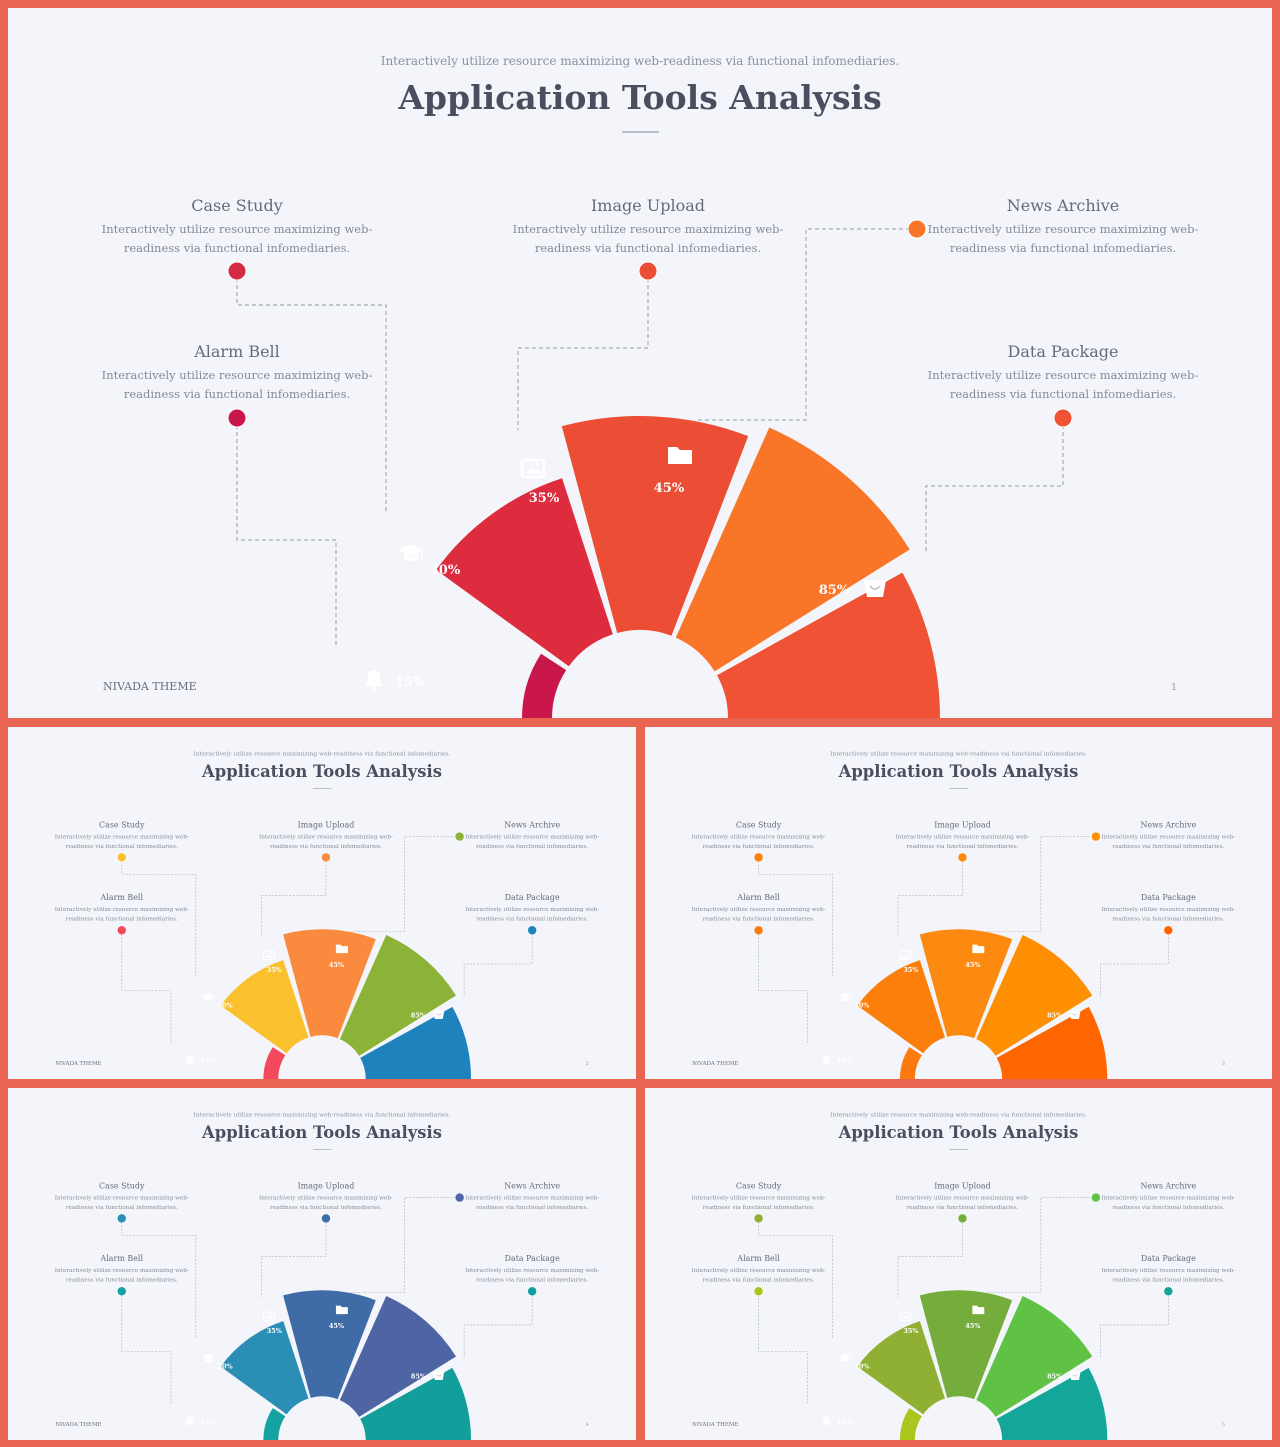  I want to click on page-number: 3, so click(1223, 1064).